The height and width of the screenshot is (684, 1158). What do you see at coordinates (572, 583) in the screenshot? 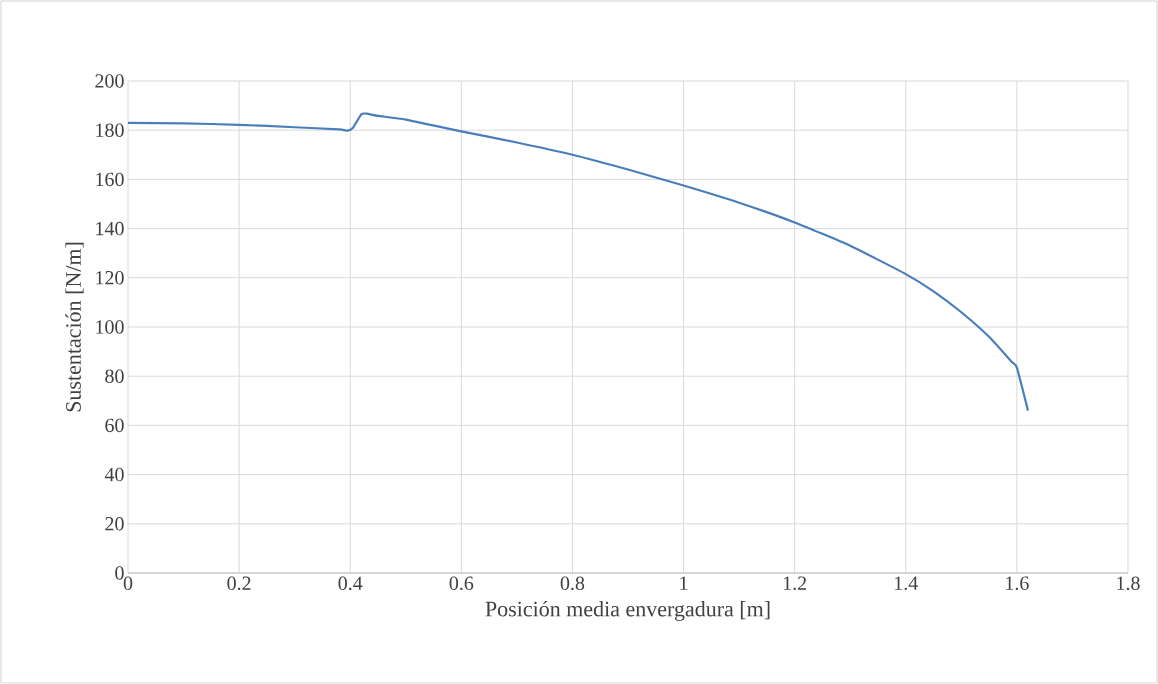
I see `x-tick-label: 0.8` at bounding box center [572, 583].